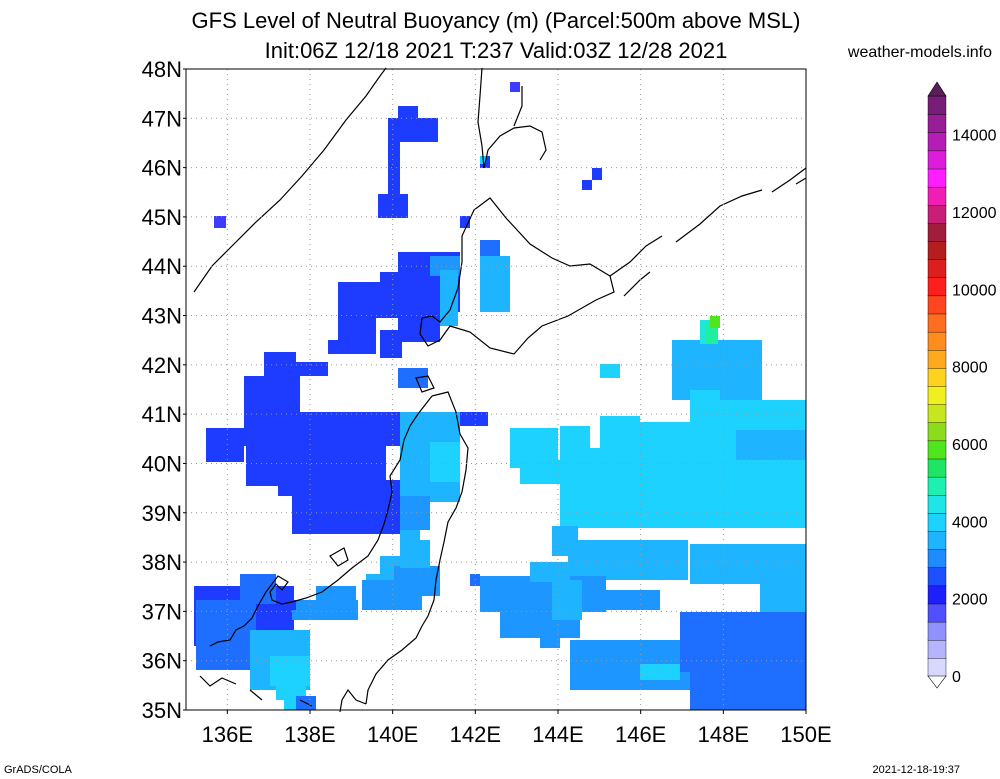  Describe the element at coordinates (970, 600) in the screenshot. I see `colorbar-label: 2000` at that location.